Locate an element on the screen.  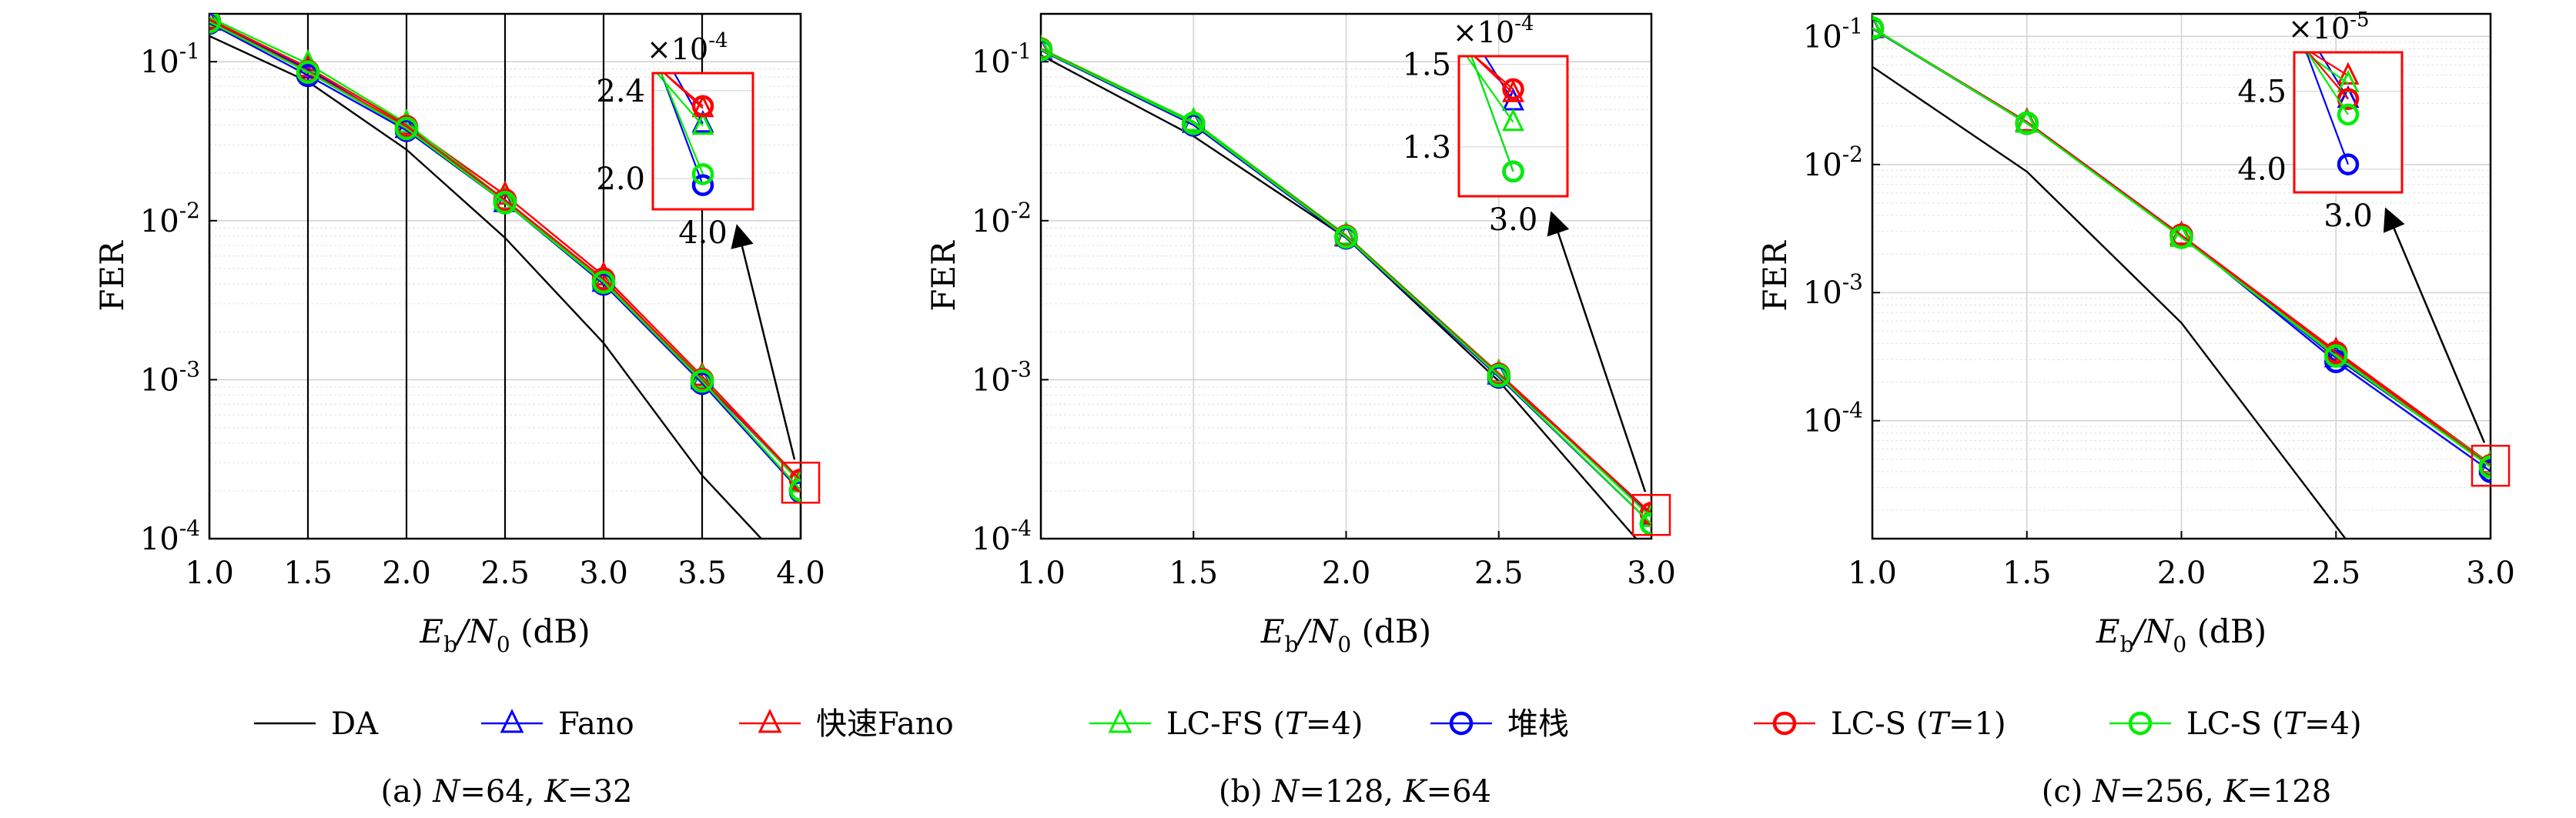
legend-entry: 堆栈 is located at coordinates (1499, 724).